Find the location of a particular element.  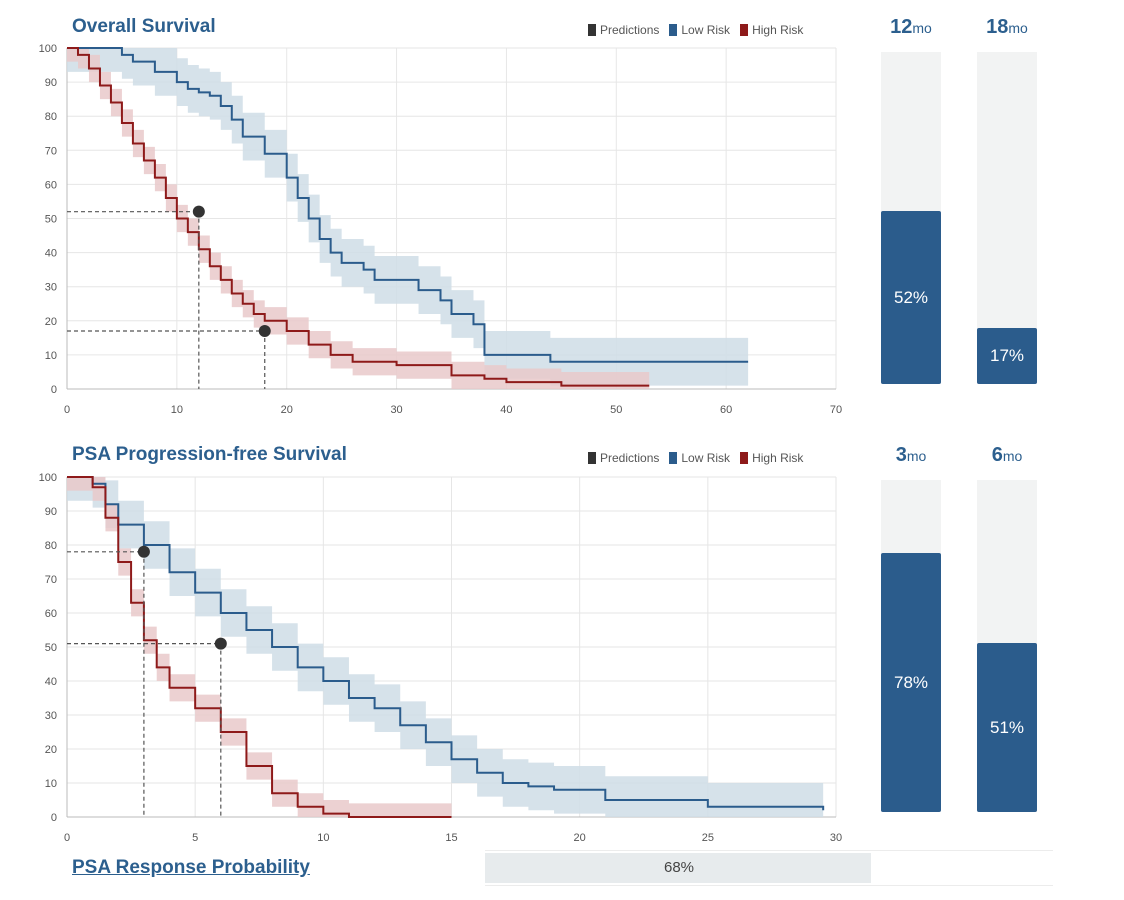

prediction-bar-18mo: 17% is located at coordinates (1007, 218).